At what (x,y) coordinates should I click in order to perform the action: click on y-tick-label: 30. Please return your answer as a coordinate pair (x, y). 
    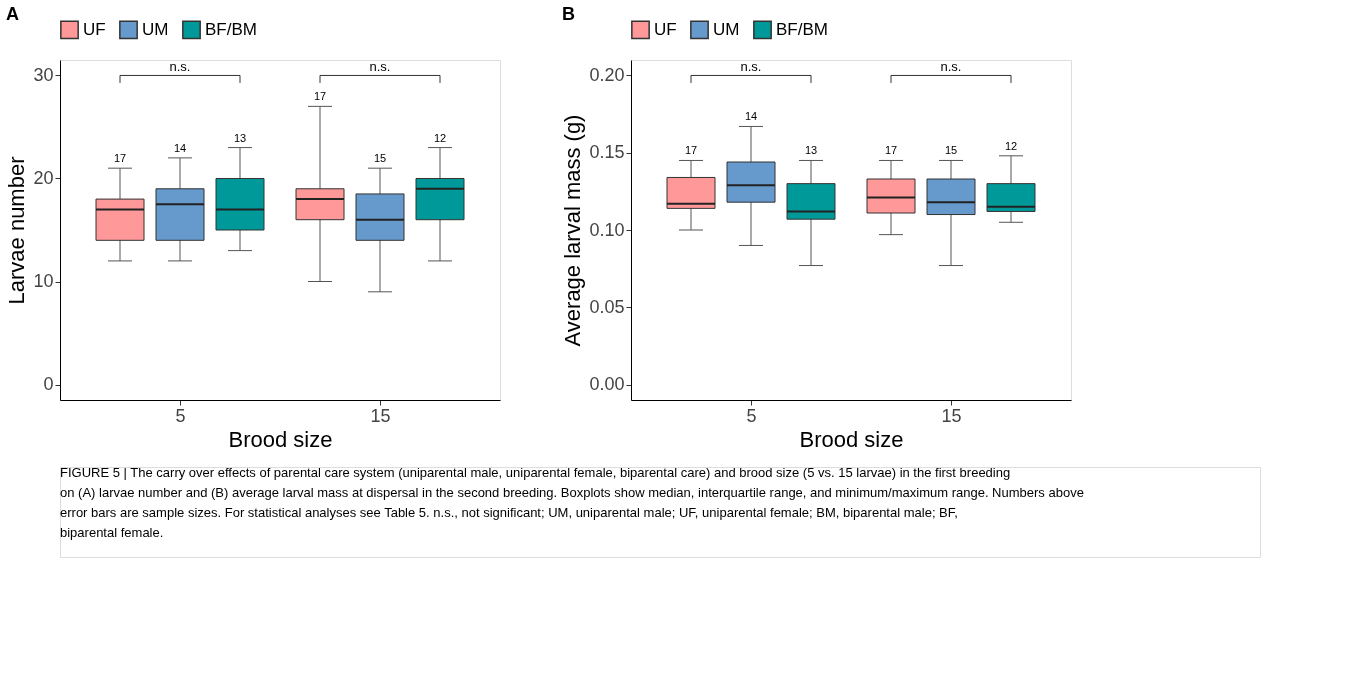
    Looking at the image, I should click on (43, 74).